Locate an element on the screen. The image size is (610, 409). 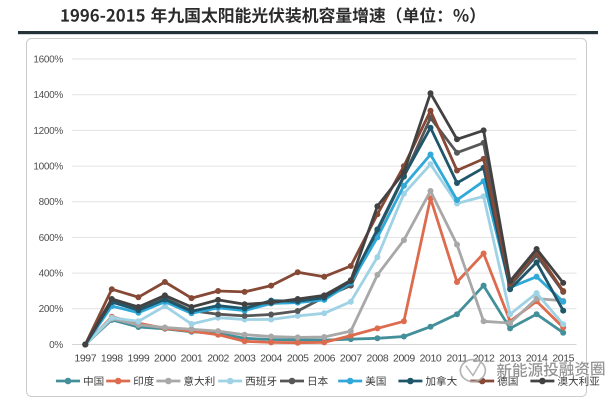
svg-text: 2009 is located at coordinates (404, 359).